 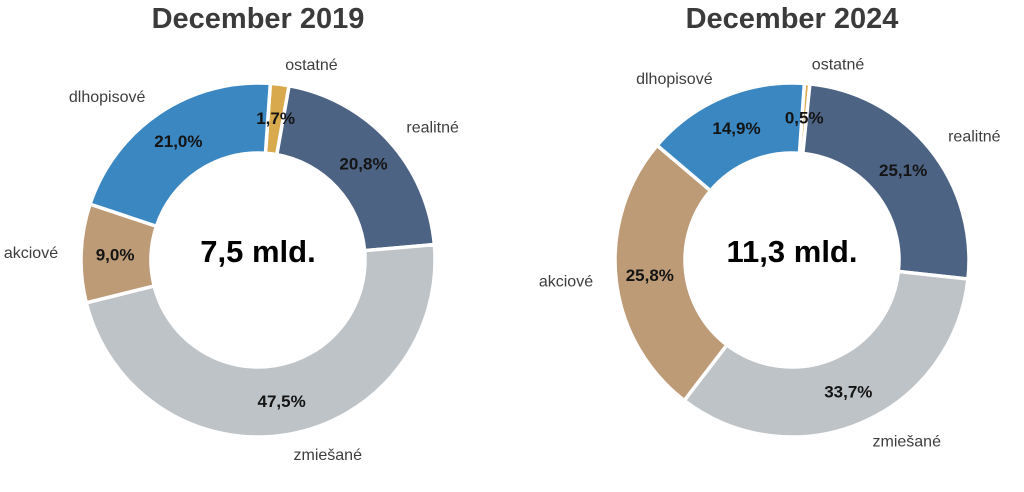 I want to click on donut-center-total: 11,3 mld., so click(x=792, y=251).